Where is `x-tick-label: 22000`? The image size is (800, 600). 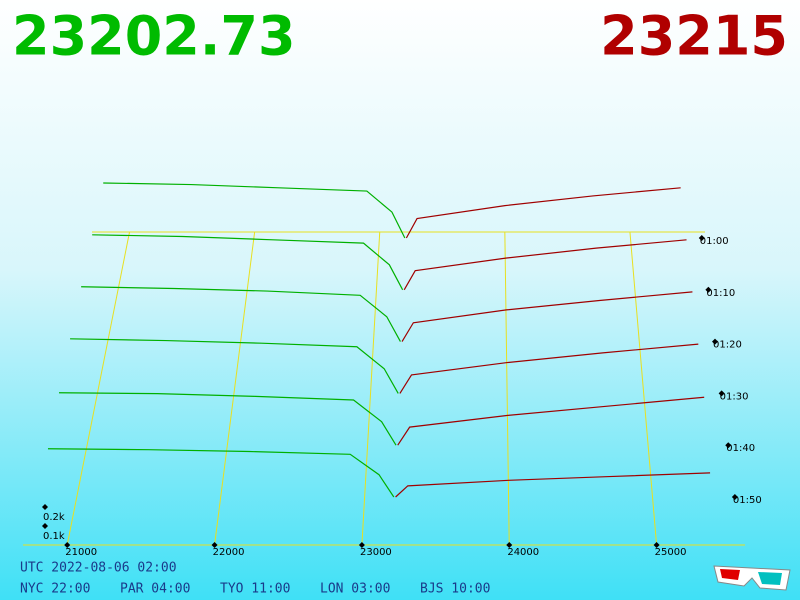
x-tick-label: 22000 is located at coordinates (229, 552).